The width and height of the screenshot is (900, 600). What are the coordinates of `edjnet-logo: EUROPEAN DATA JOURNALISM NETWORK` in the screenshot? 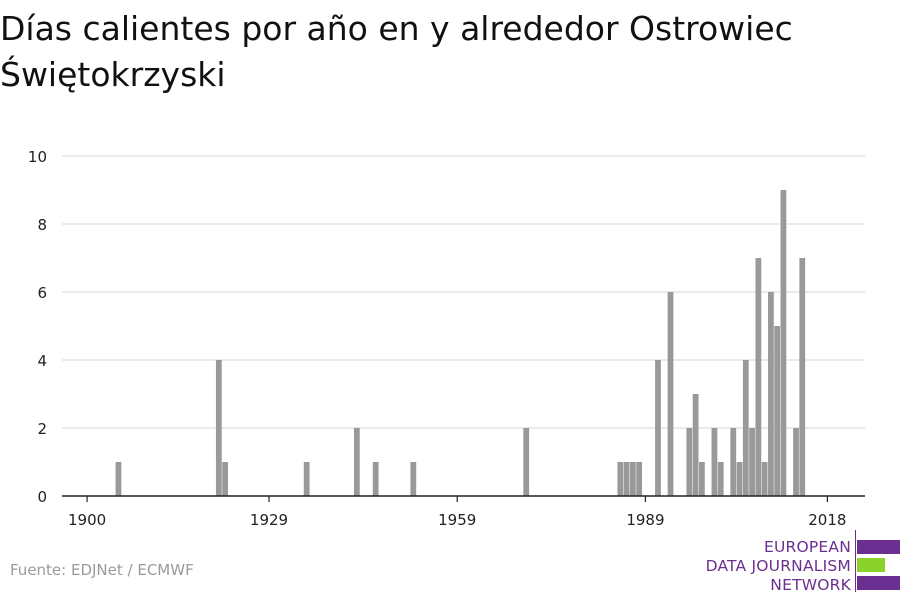 It's located at (800, 563).